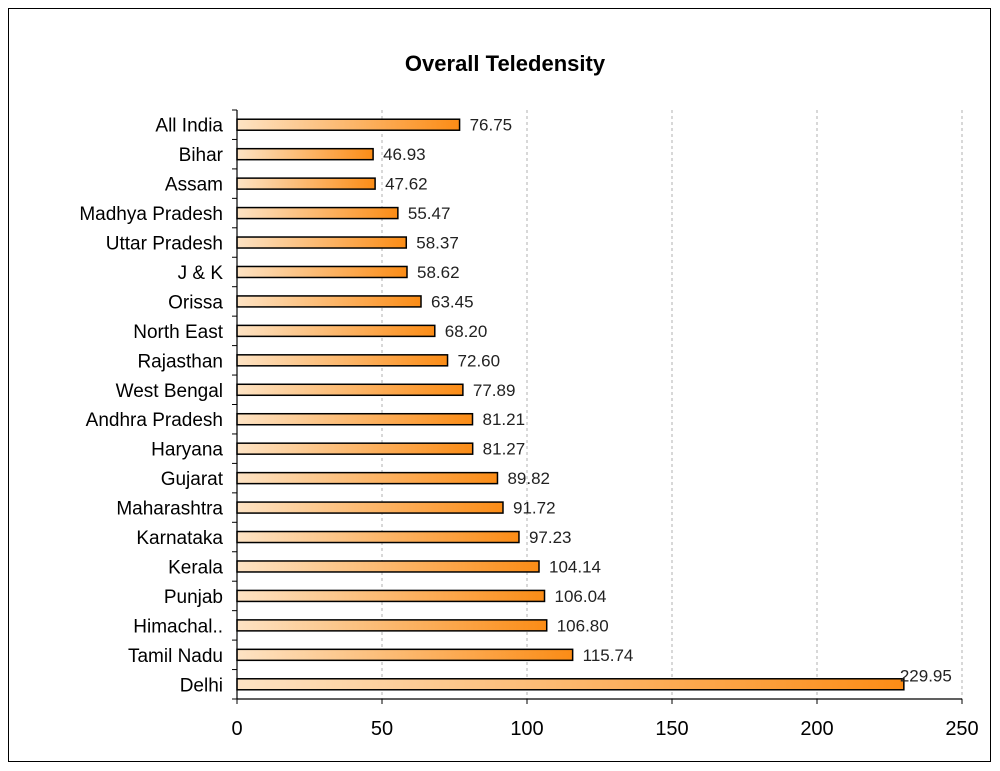  I want to click on category-label: J & K, so click(201, 273).